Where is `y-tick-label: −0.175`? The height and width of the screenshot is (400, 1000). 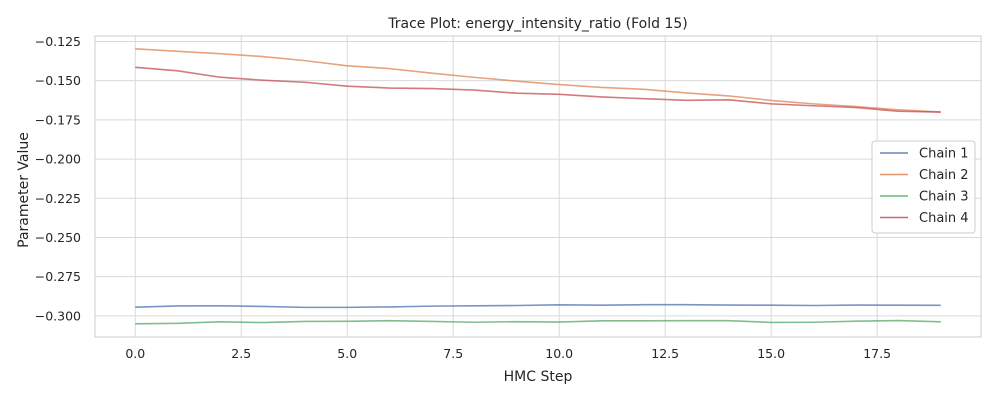
y-tick-label: −0.175 is located at coordinates (58, 119).